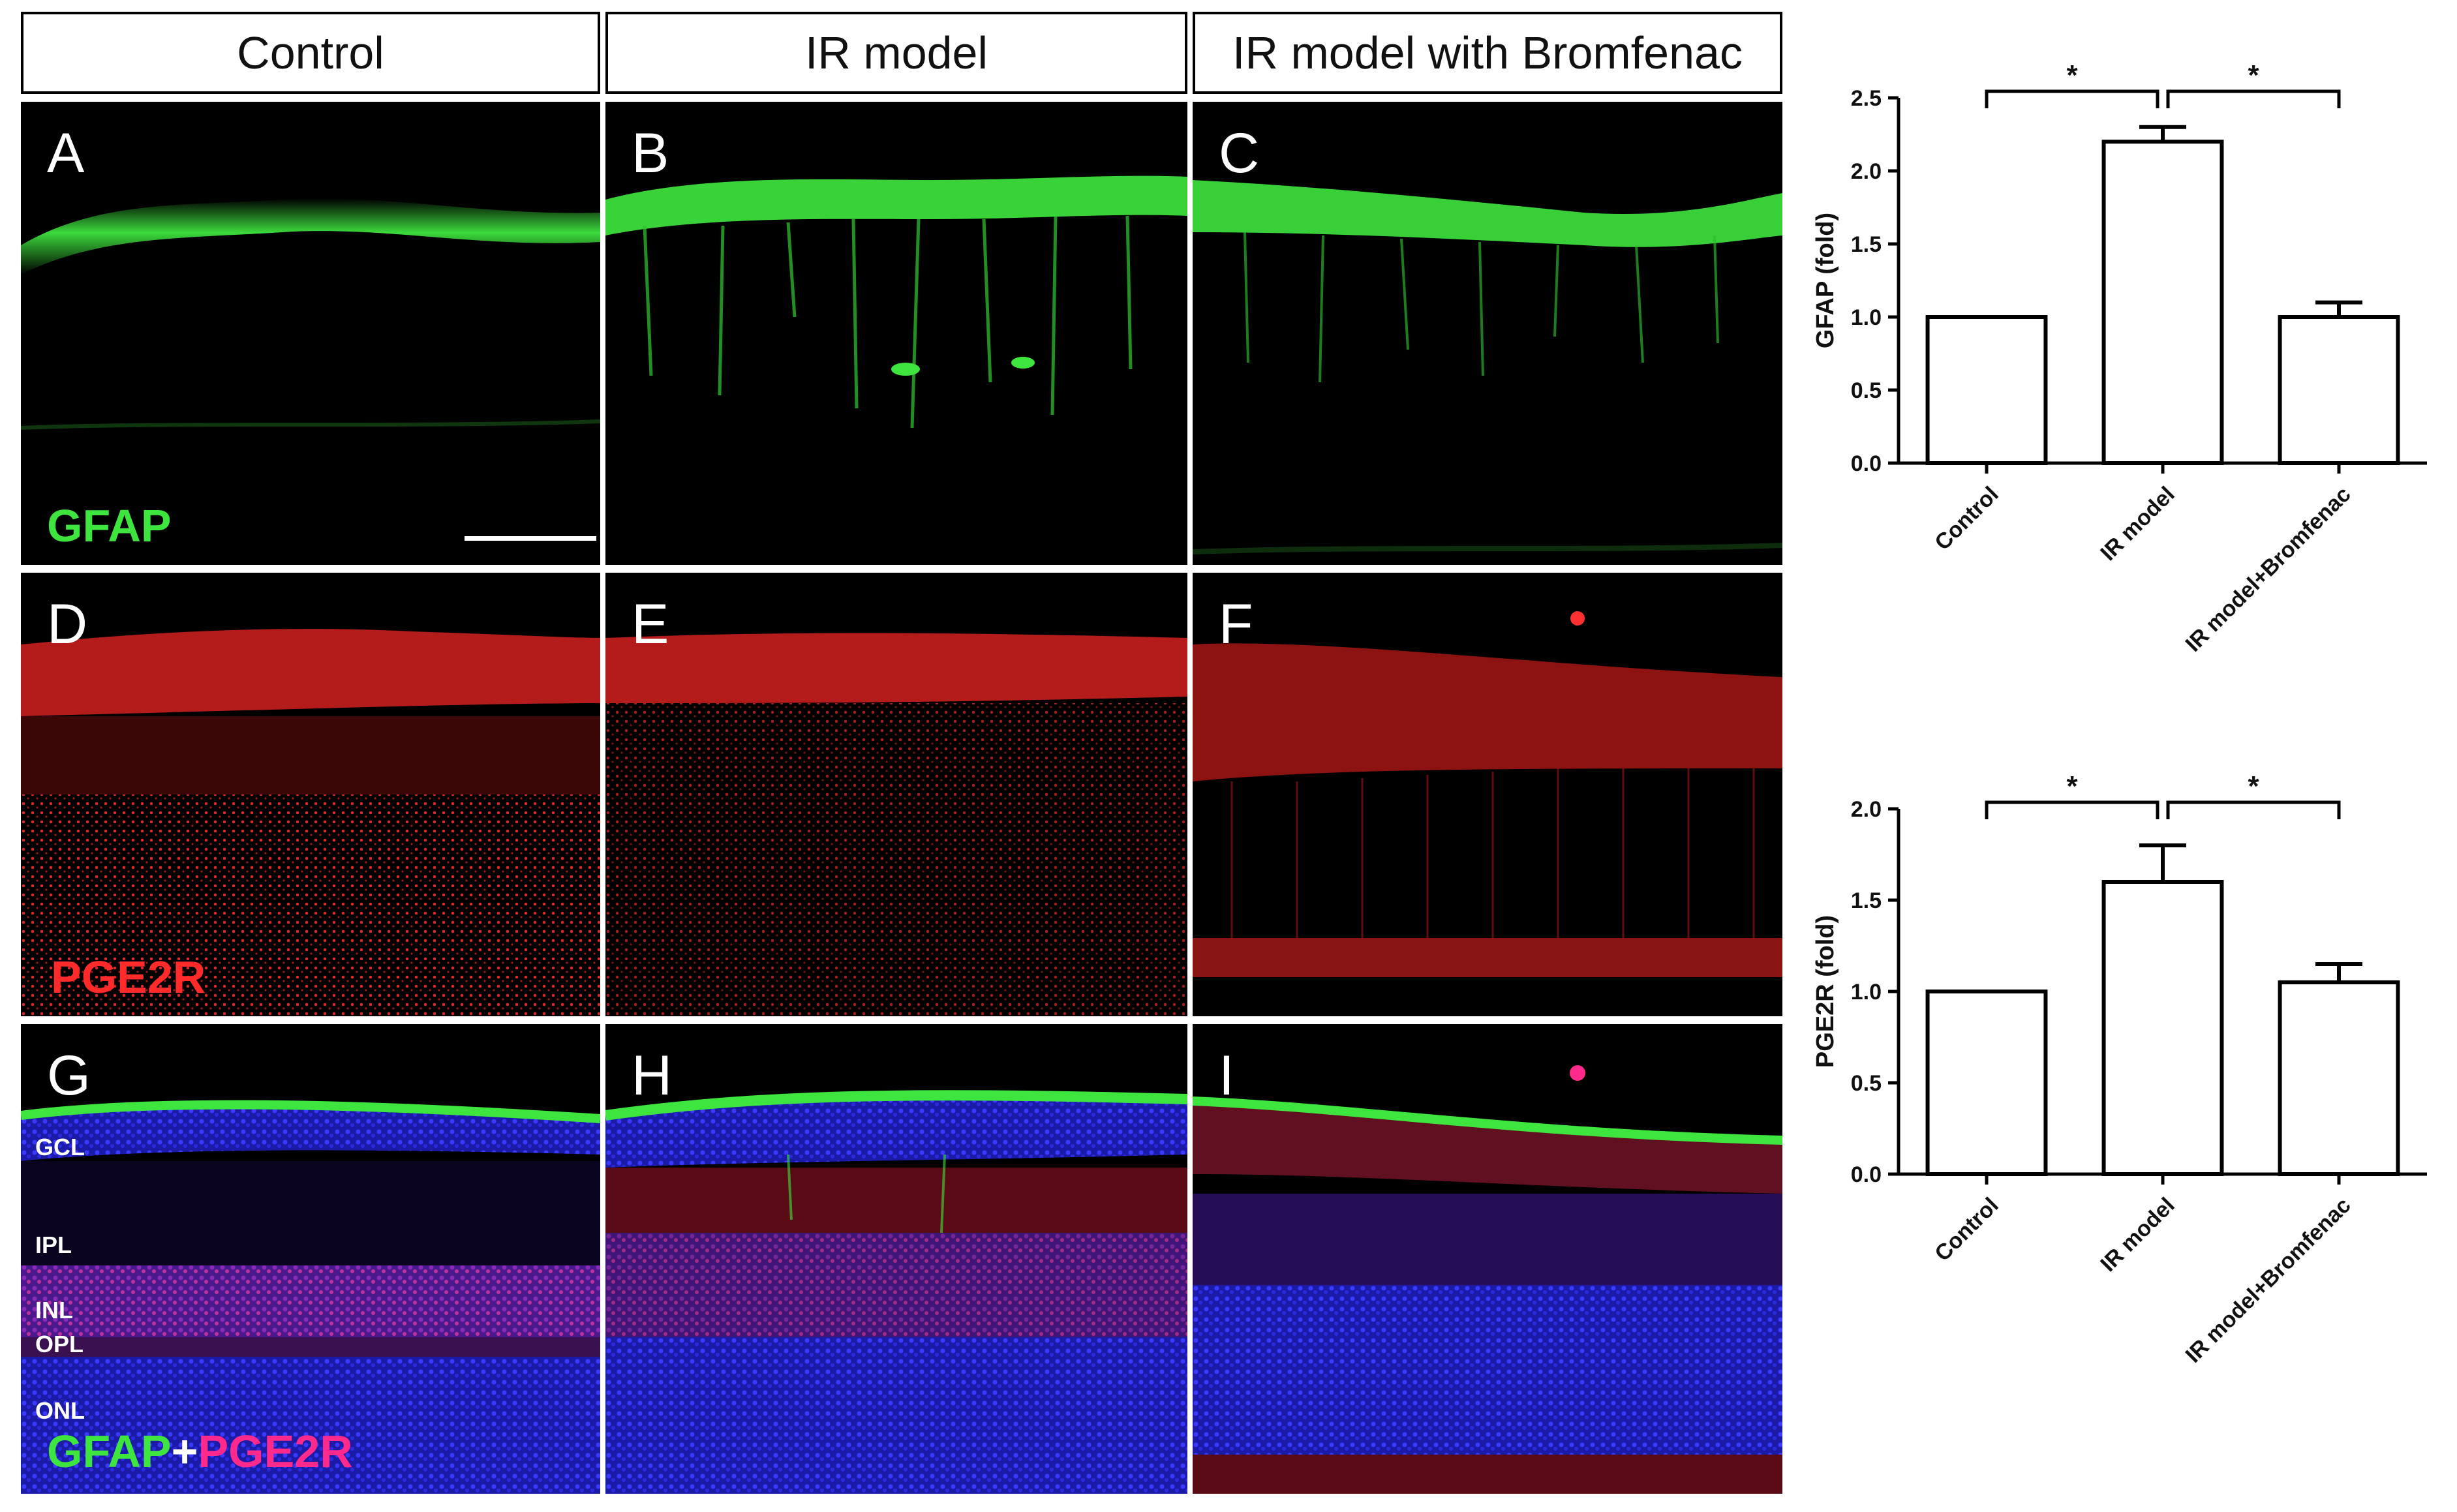 The height and width of the screenshot is (1512, 2457). I want to click on panel-label-a: A, so click(66, 153).